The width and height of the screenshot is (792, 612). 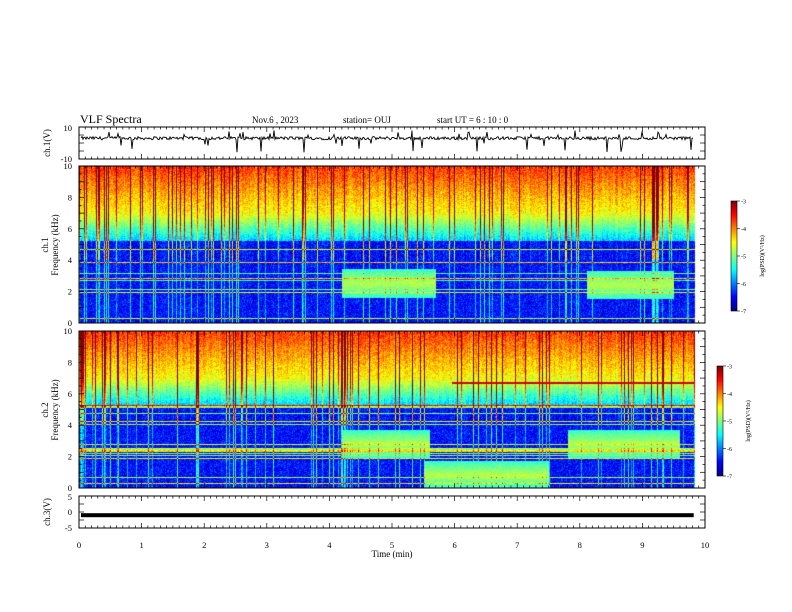 I want to click on ch1-frequency-tick-labels: 0 2 4 6 8 10, so click(x=68, y=244).